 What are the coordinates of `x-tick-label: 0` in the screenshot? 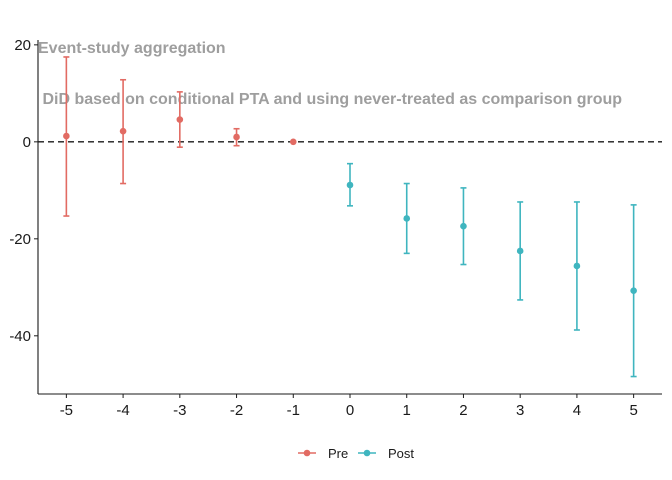 It's located at (350, 410).